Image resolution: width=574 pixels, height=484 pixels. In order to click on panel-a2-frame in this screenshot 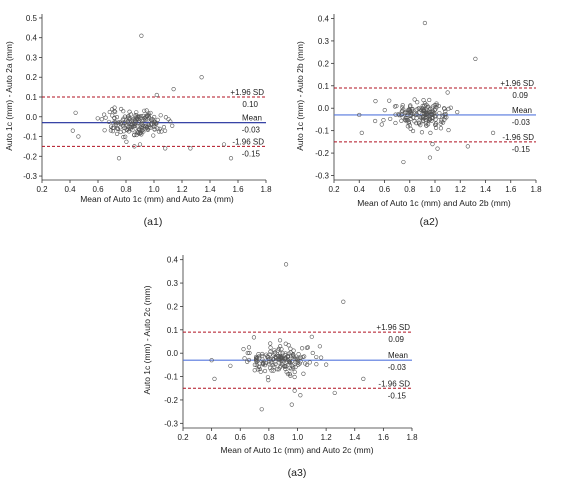, I will do `click(434, 97)`.